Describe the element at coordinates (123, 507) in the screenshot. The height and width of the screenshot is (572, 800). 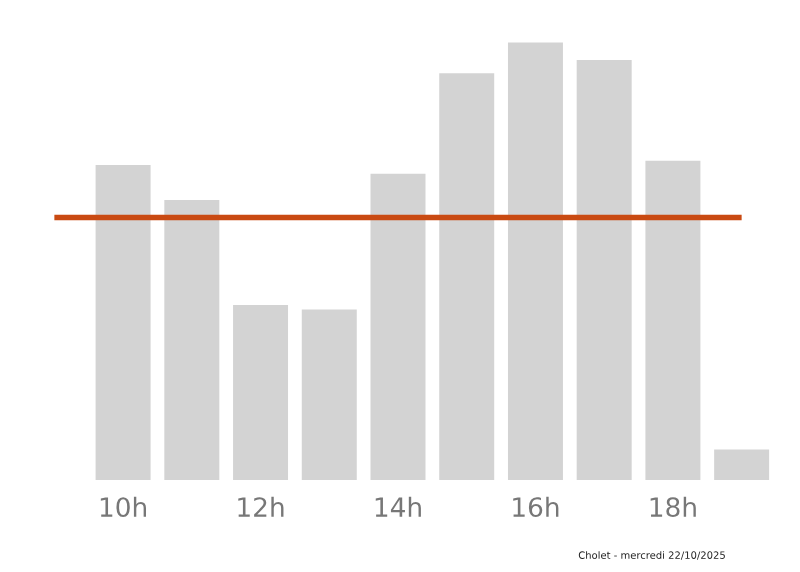
I see `x-tick-label: 10h` at that location.